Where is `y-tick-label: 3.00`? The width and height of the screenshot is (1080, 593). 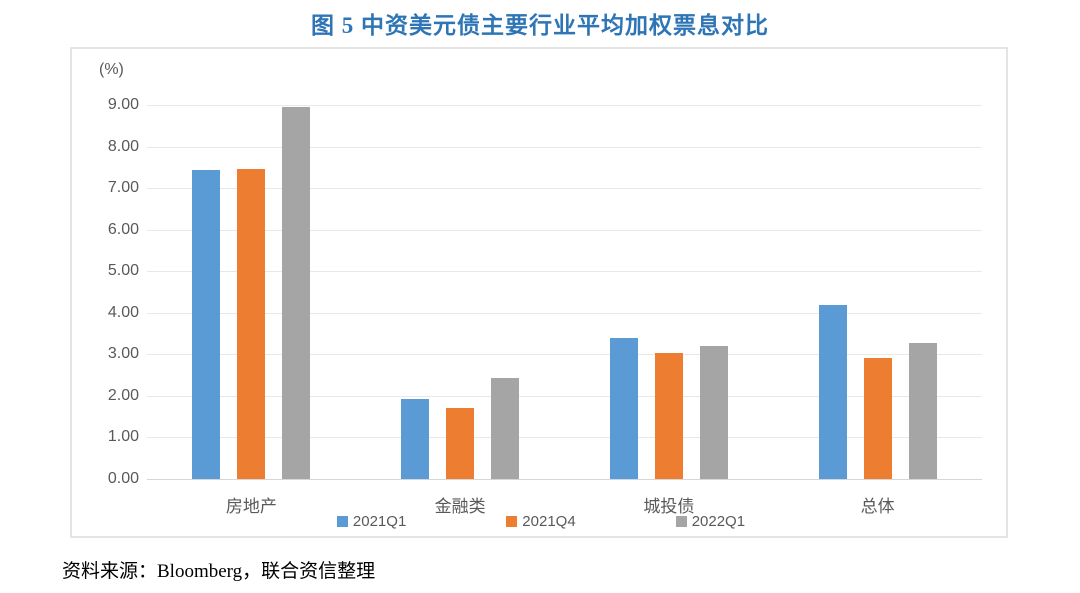 y-tick-label: 3.00 is located at coordinates (123, 354).